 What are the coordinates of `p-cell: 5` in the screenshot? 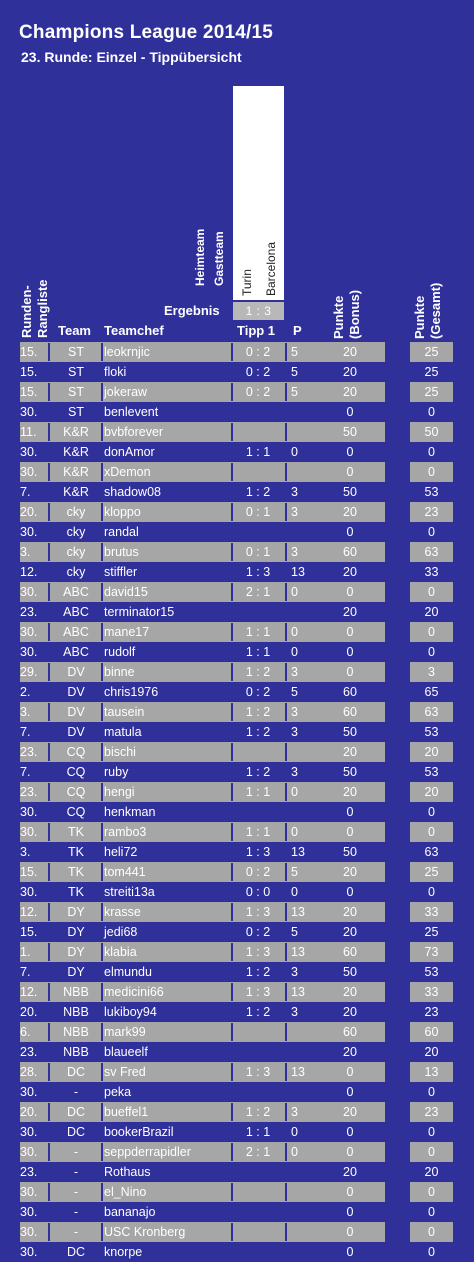 It's located at (294, 372).